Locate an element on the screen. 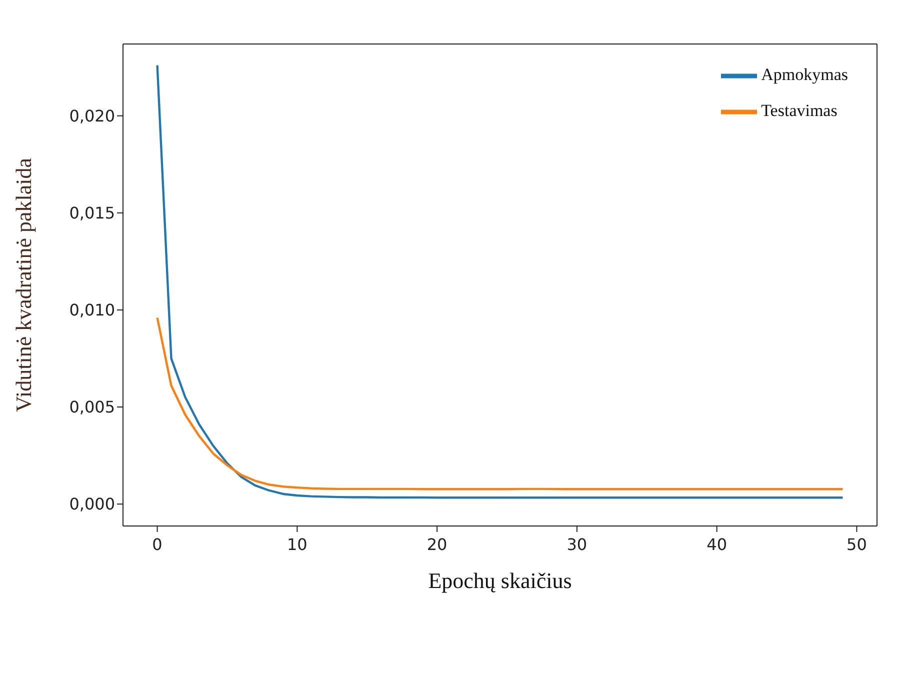  y-tick-label: 0,015 is located at coordinates (92, 213).